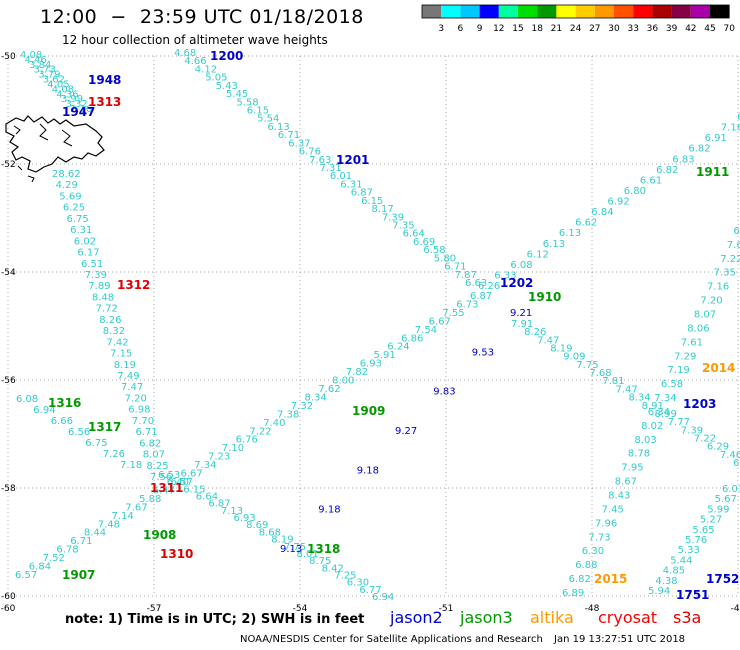 The width and height of the screenshot is (740, 650). I want to click on wave-height-value: 3.73, so click(45, 70).